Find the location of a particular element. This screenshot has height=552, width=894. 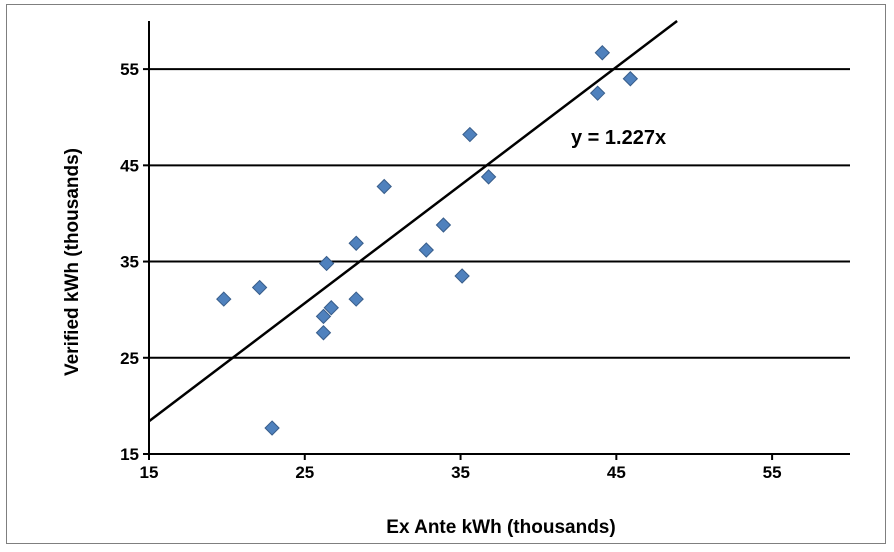

y-tick-label-45: 45 is located at coordinates (129, 165).